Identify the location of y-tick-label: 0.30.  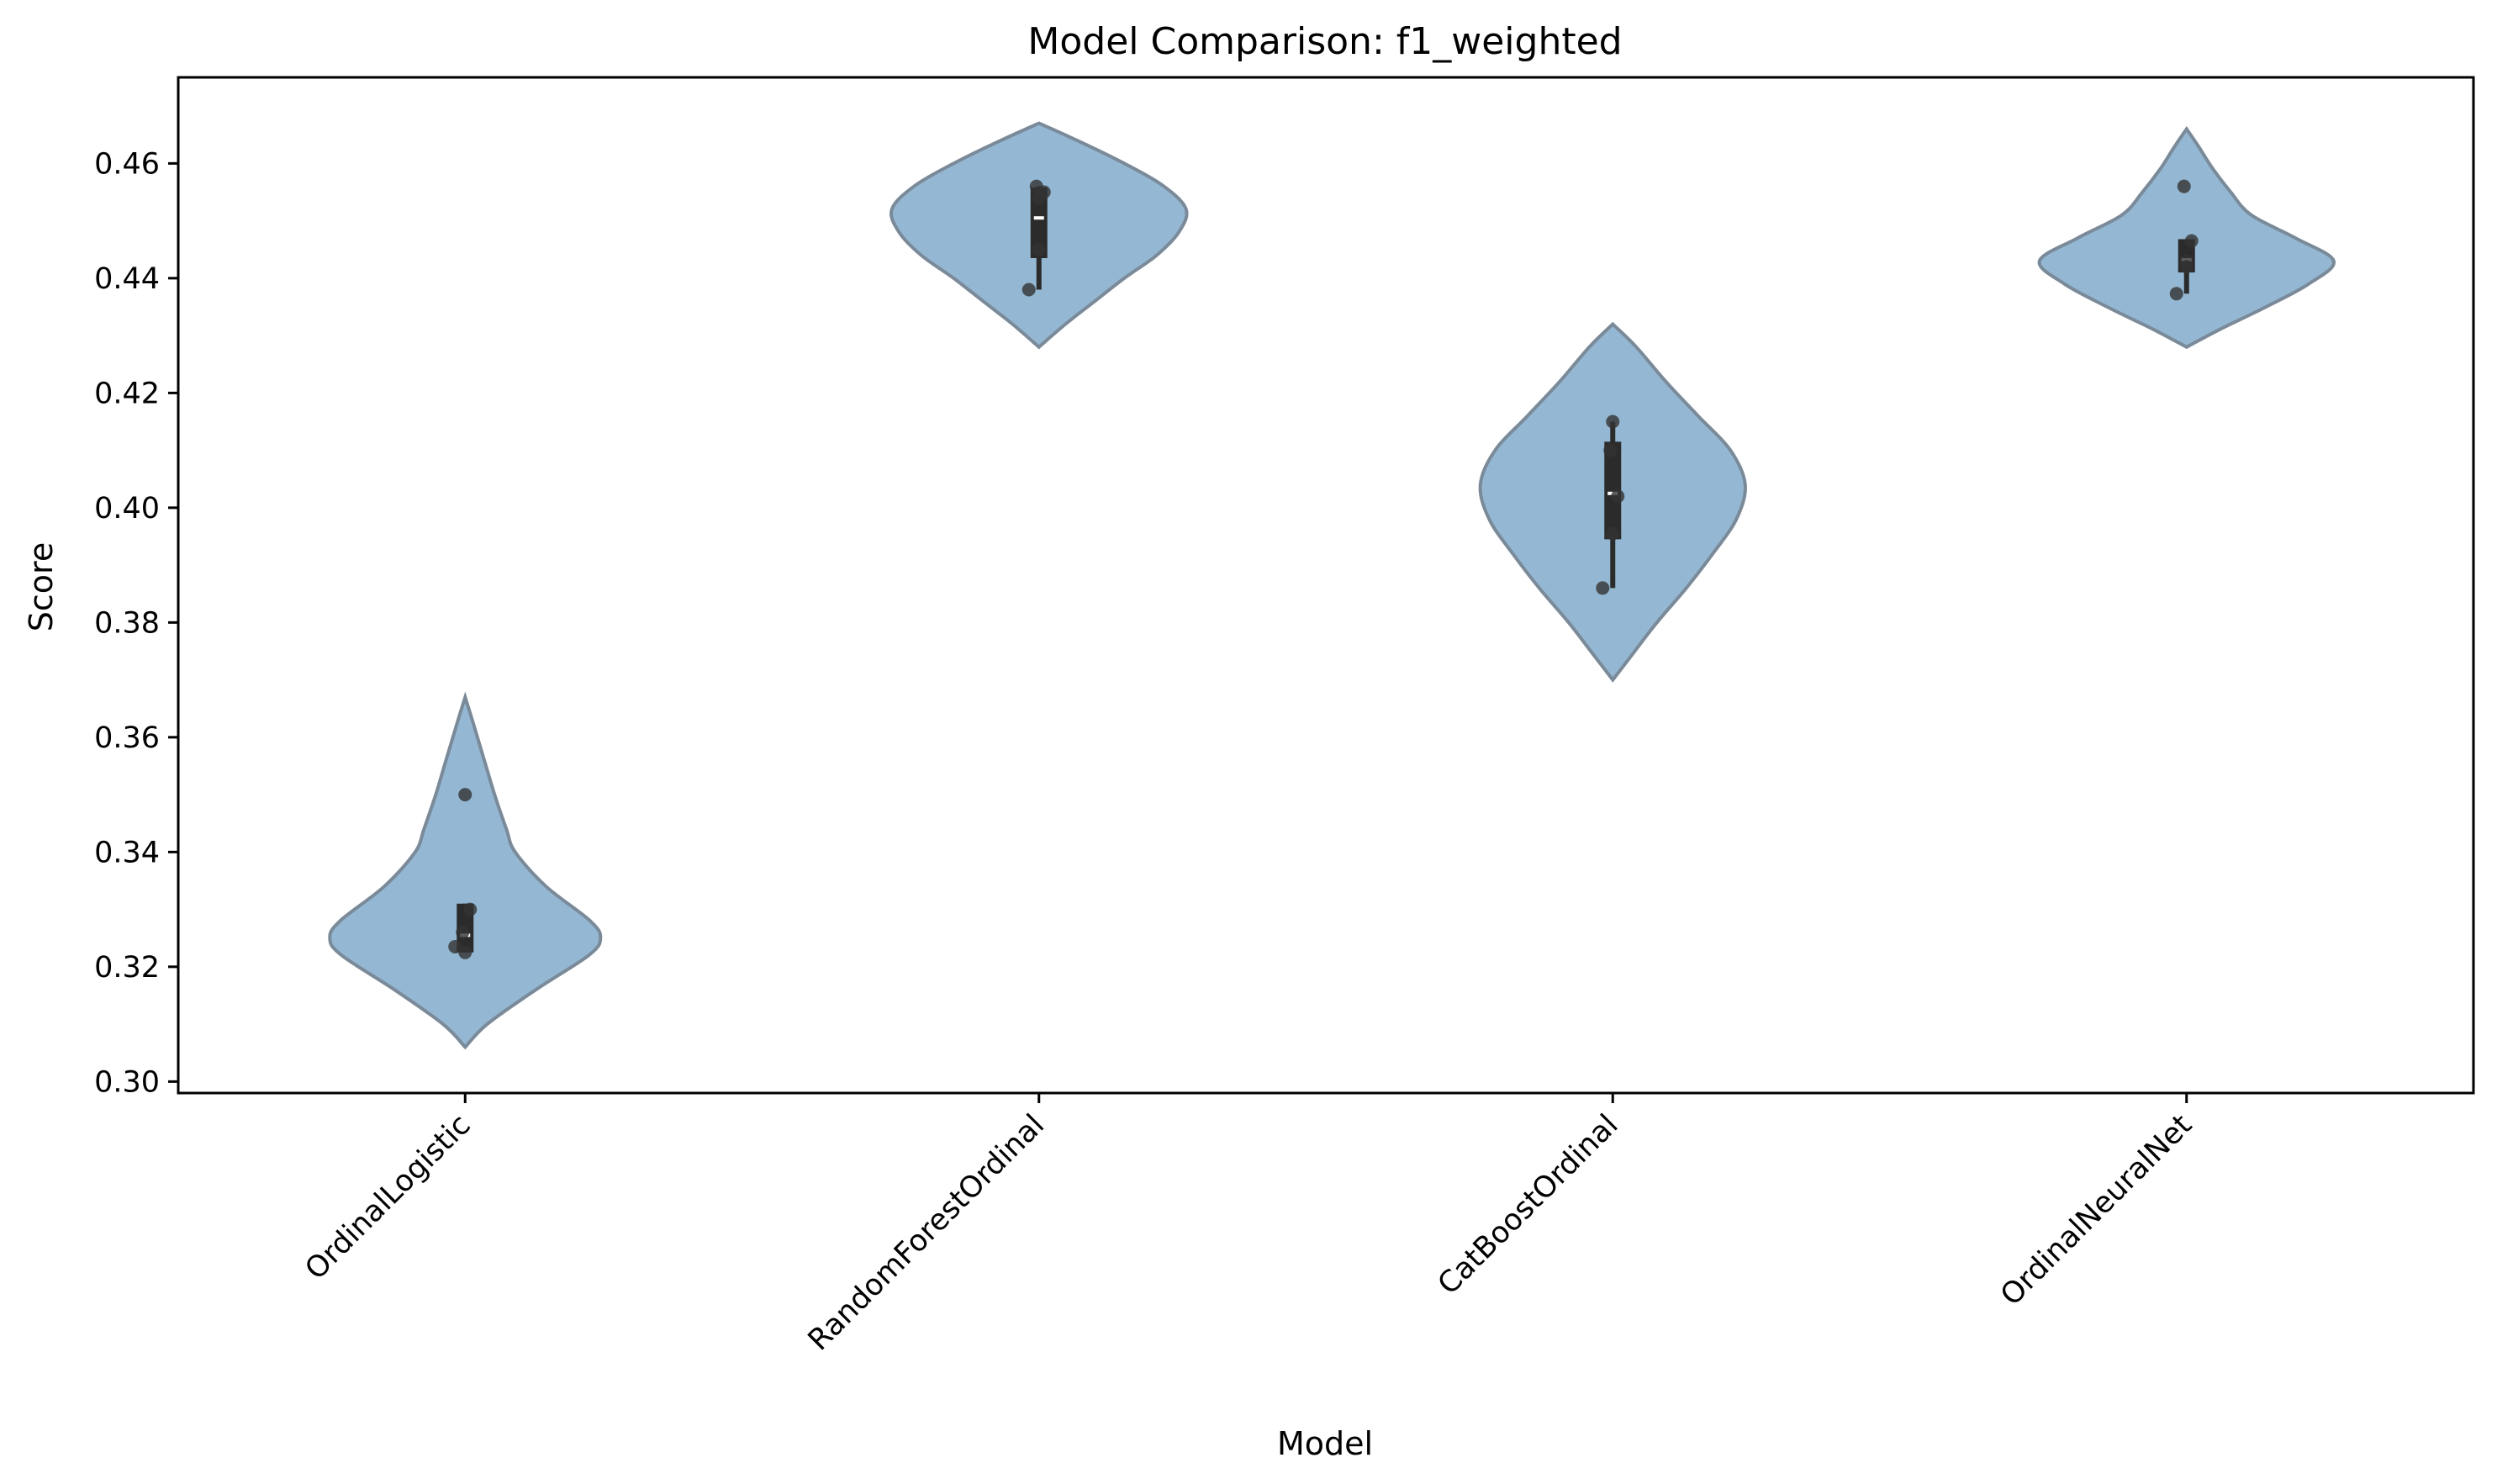
(127, 1082).